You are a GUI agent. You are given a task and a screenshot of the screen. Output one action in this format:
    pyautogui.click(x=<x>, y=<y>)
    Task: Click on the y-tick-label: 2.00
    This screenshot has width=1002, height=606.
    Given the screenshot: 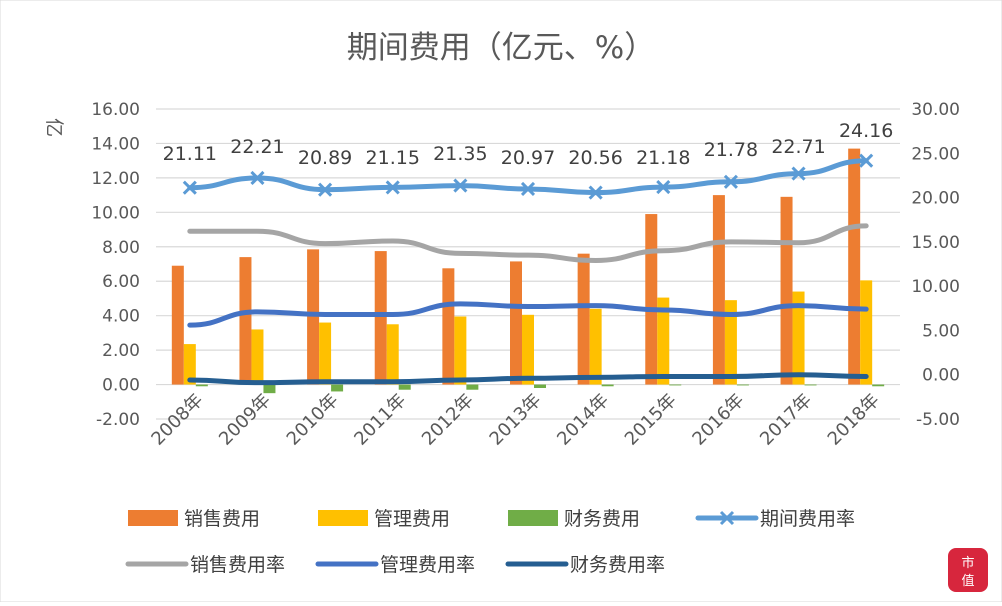 What is the action you would take?
    pyautogui.click(x=121, y=351)
    